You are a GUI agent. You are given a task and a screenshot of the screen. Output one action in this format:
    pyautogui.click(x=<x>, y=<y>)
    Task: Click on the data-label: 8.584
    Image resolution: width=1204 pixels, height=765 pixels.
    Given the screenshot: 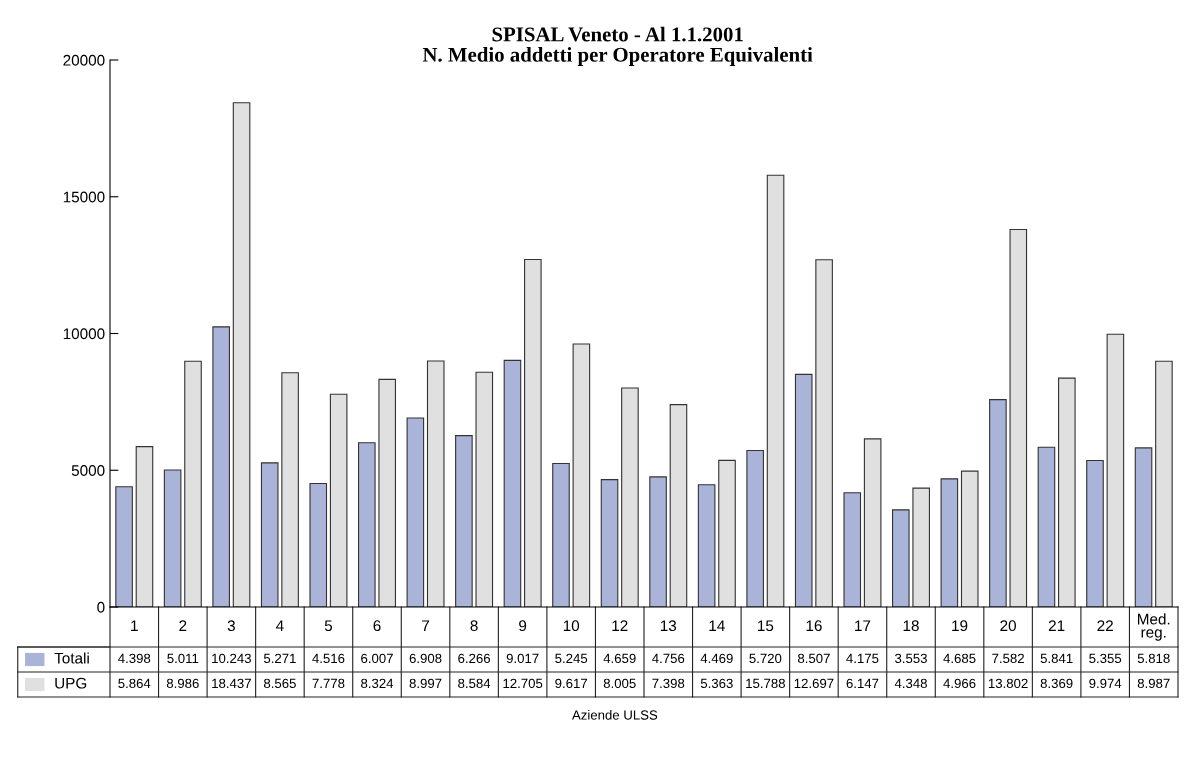 What is the action you would take?
    pyautogui.click(x=474, y=683)
    